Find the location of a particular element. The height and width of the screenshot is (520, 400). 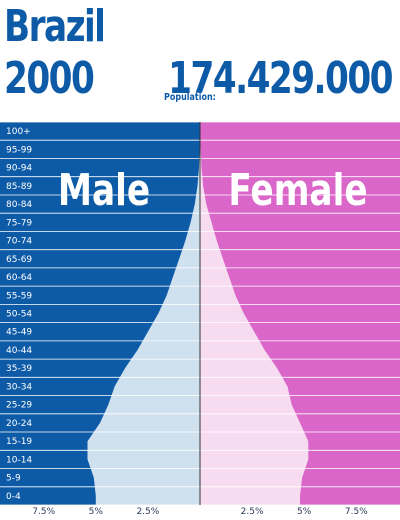

male-label: Male is located at coordinates (104, 190).